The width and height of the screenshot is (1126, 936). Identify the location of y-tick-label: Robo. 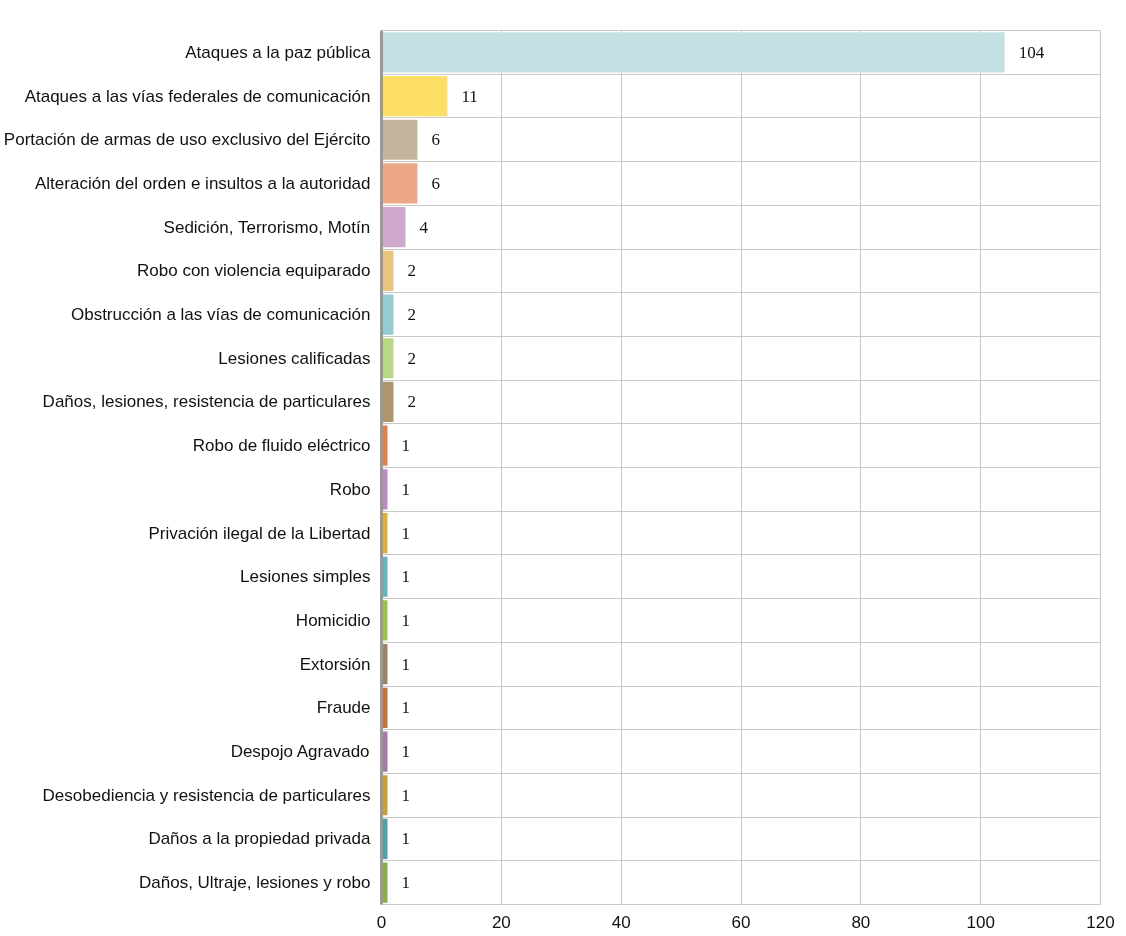
(350, 489).